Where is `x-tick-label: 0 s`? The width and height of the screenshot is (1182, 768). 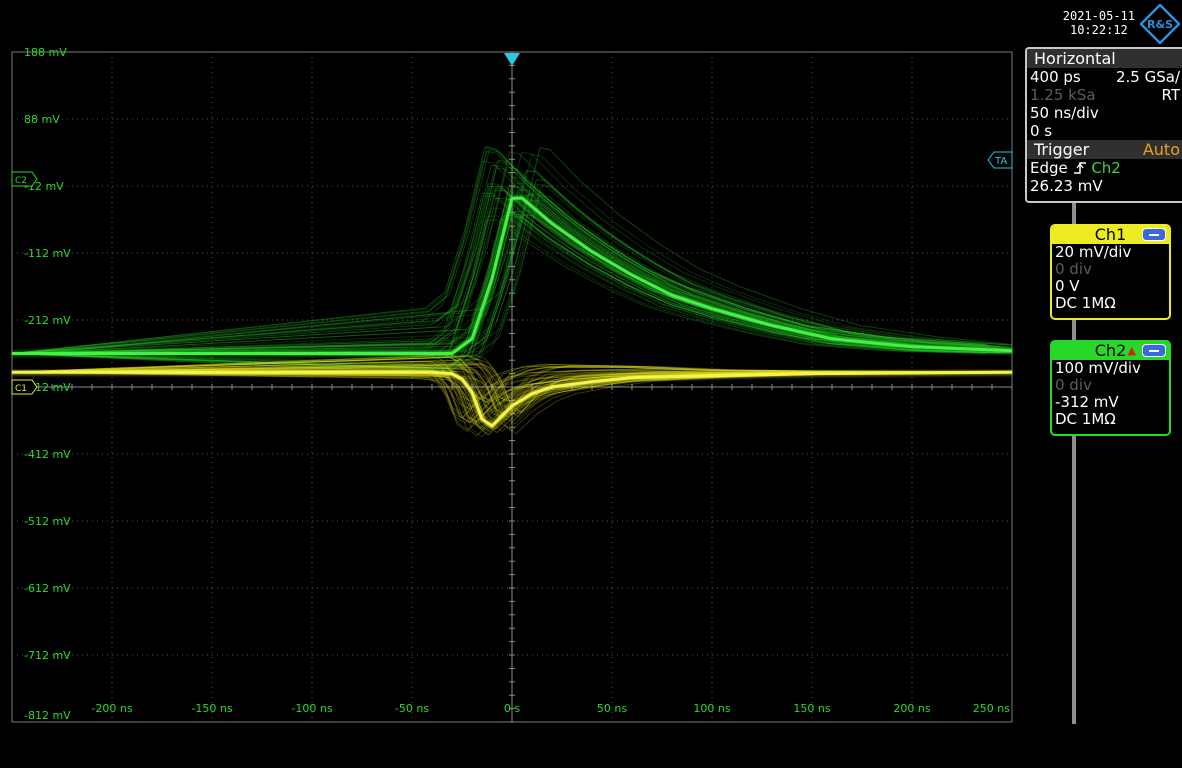 x-tick-label: 0 s is located at coordinates (512, 708).